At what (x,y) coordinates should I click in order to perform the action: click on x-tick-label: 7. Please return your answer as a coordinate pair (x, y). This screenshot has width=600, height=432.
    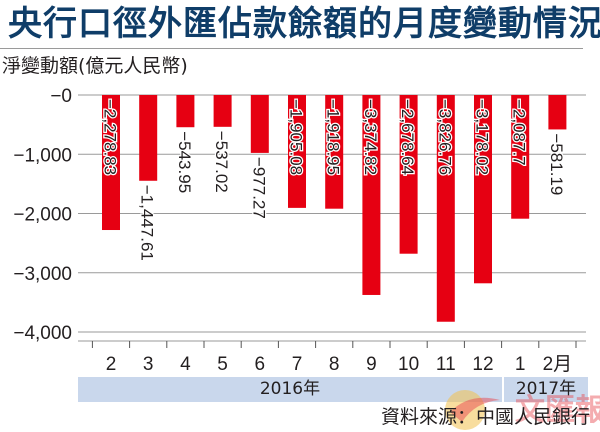
    Looking at the image, I should click on (297, 364).